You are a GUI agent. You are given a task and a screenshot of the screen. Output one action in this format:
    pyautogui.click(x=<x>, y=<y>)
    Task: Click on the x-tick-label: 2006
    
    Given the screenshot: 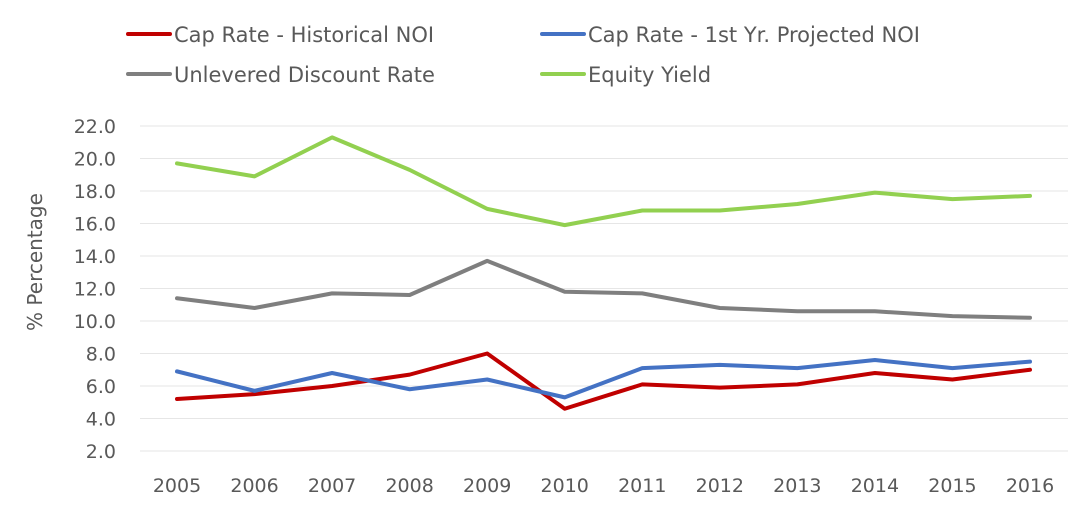 What is the action you would take?
    pyautogui.click(x=254, y=486)
    